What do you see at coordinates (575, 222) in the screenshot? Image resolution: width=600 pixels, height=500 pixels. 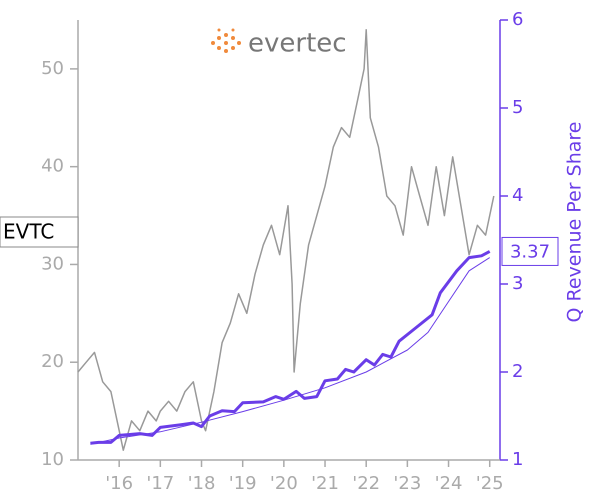 I see `y2-axis-label: Q Revenue Per Share` at bounding box center [575, 222].